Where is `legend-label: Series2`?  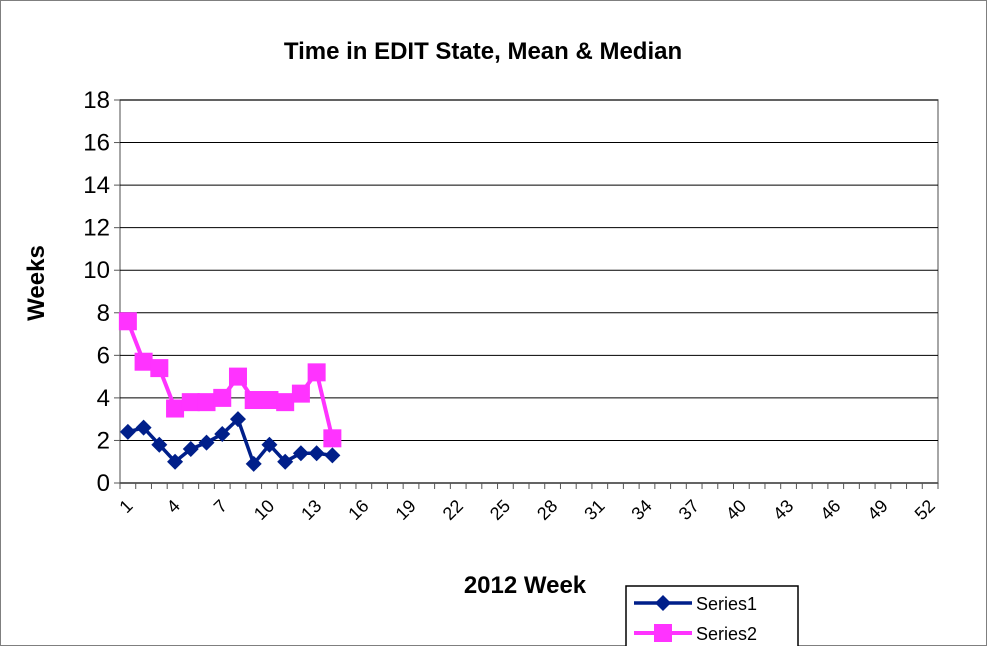 legend-label: Series2 is located at coordinates (726, 634).